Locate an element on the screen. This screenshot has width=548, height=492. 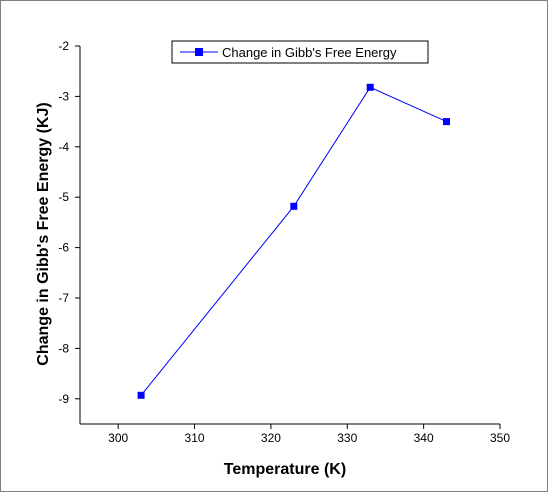
legend-label: Change in Gibb's Free Energy is located at coordinates (309, 52).